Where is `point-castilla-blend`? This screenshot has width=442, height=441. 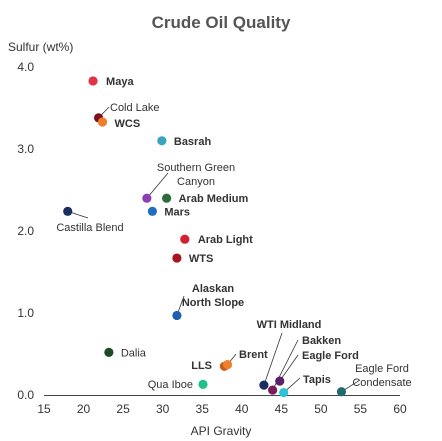
point-castilla-blend is located at coordinates (68, 211).